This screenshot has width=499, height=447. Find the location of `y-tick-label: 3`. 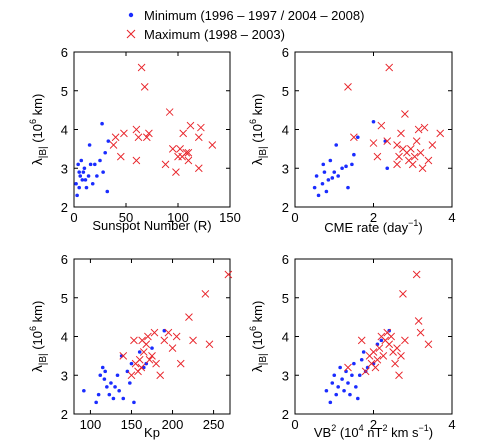

y-tick-label: 3 is located at coordinates (64, 375).